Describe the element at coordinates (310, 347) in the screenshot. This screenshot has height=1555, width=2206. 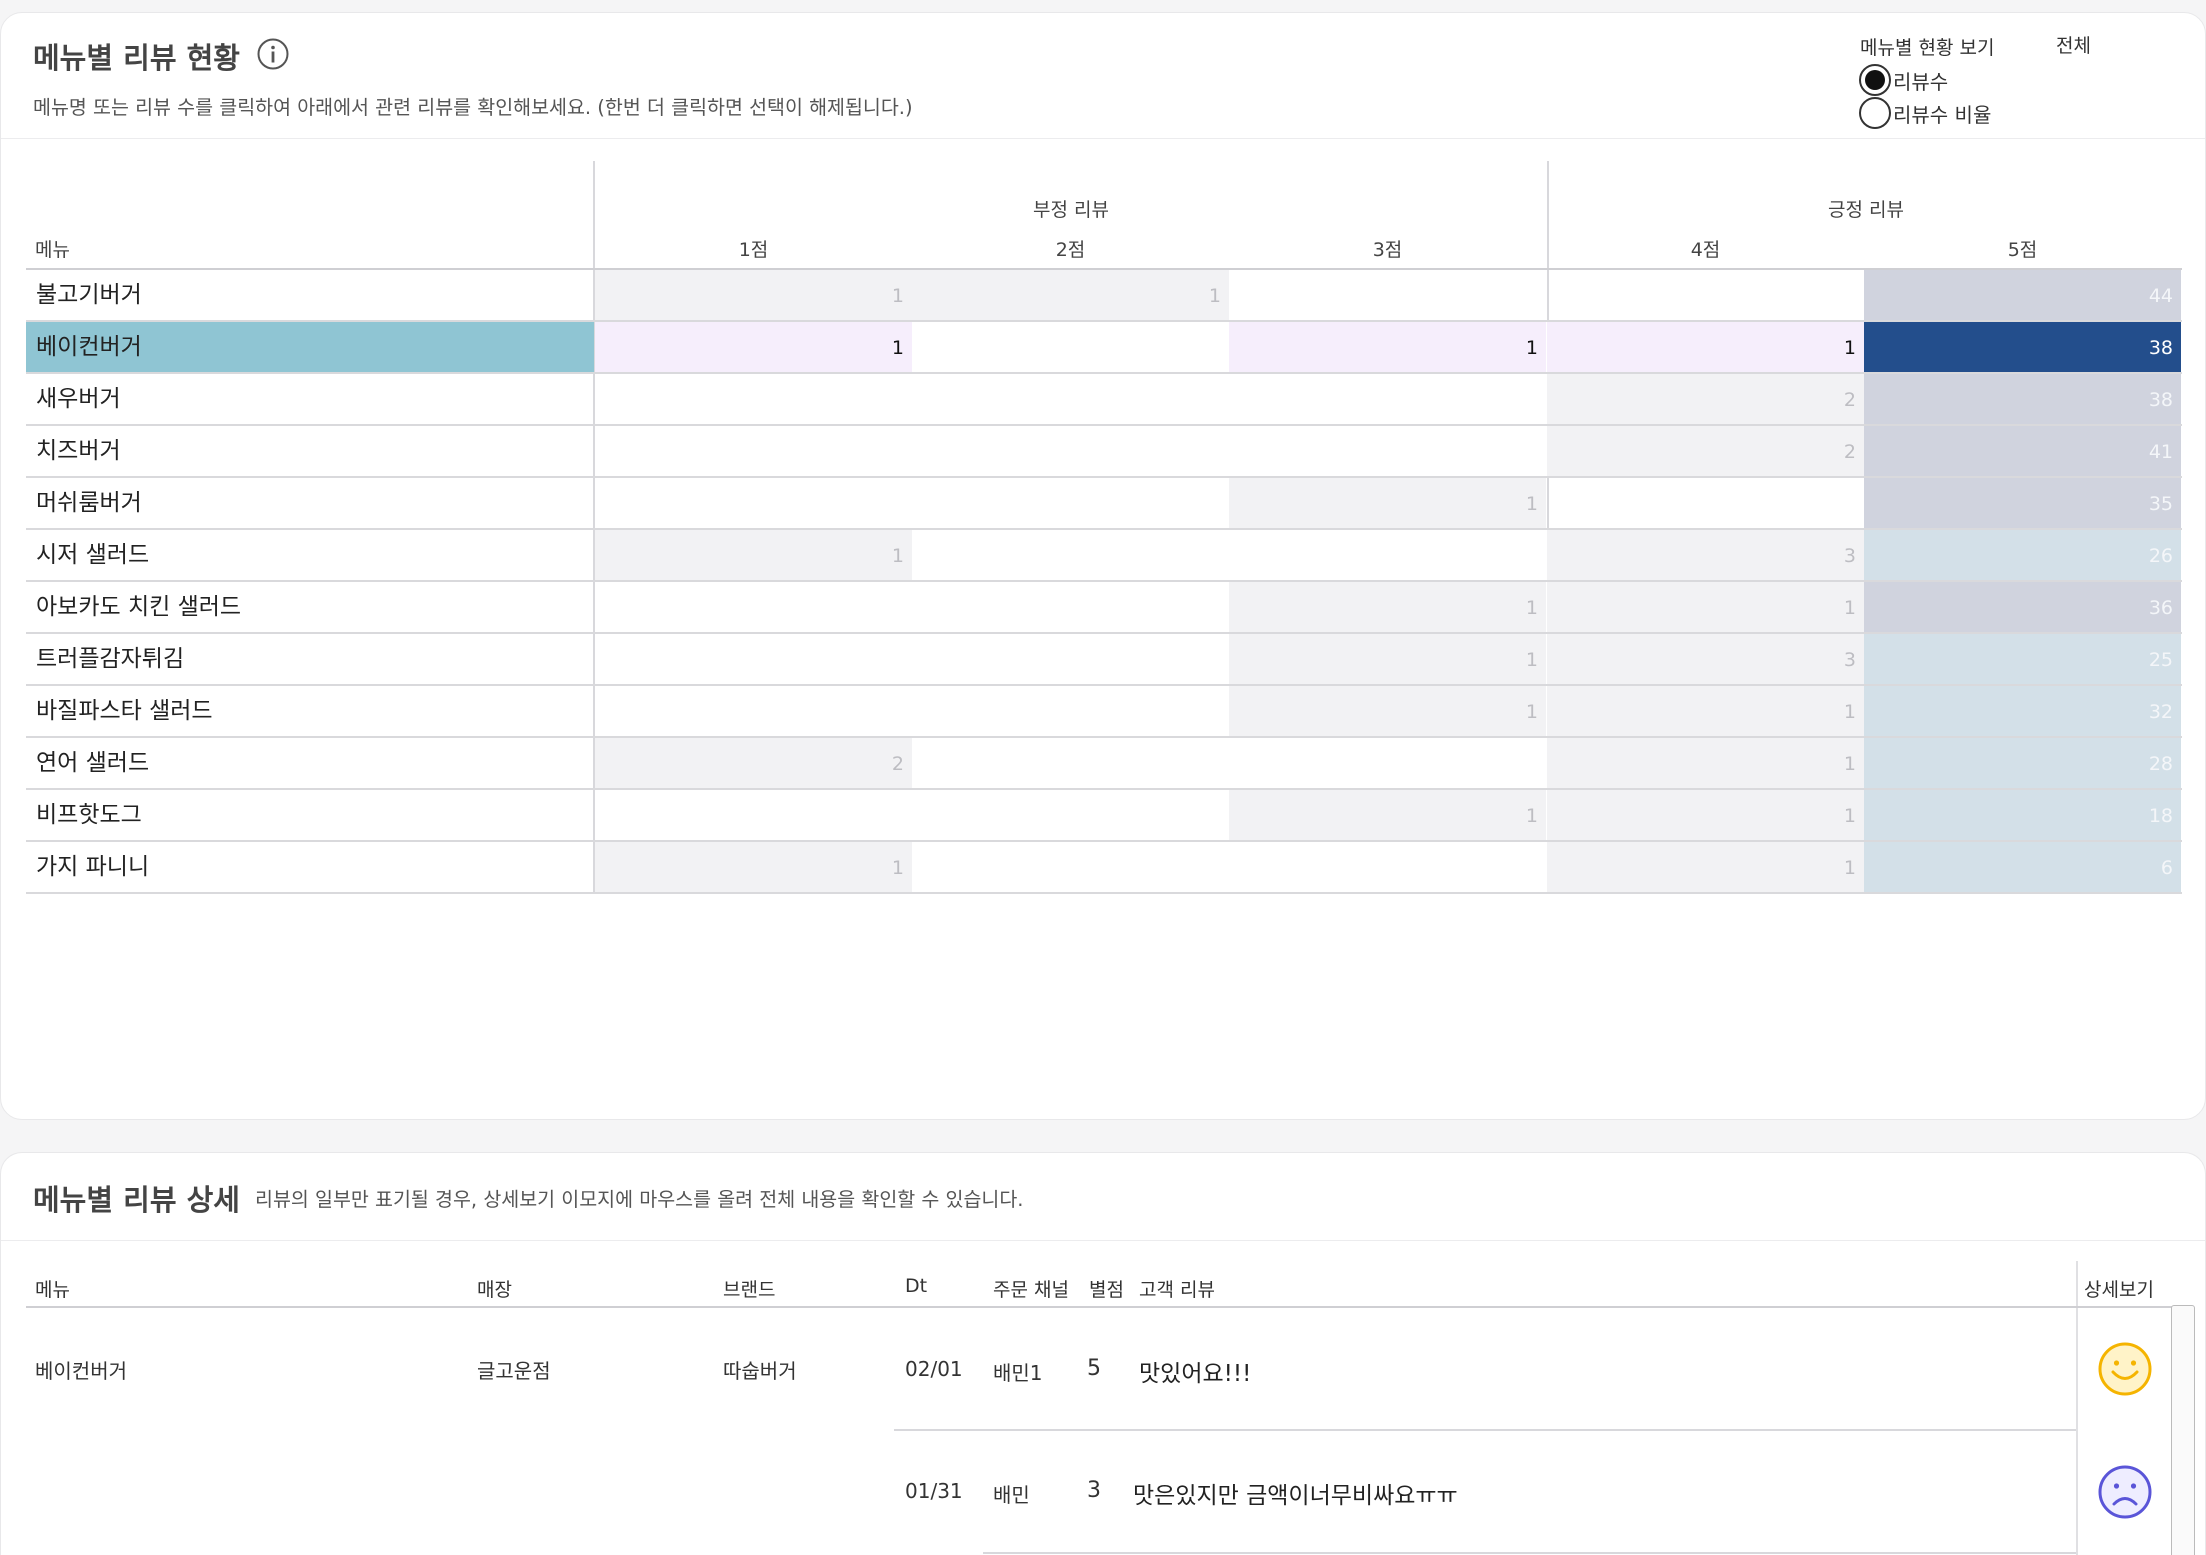
I see `matrix-menu-cell: 베이컨버거` at that location.